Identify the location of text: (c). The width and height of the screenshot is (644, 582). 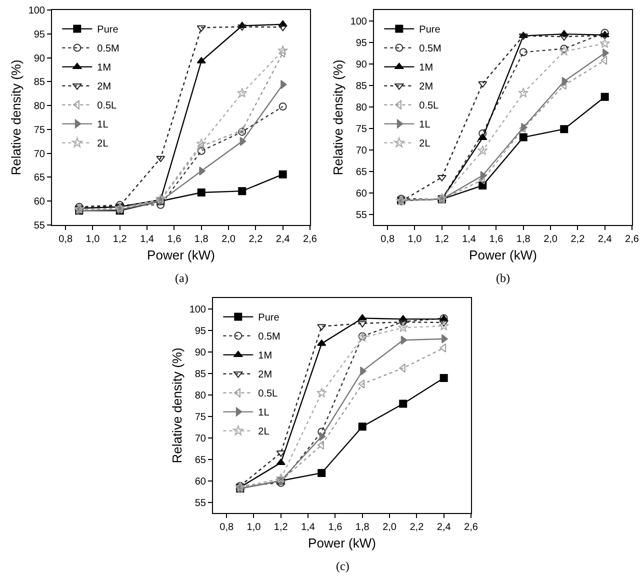
(343, 566).